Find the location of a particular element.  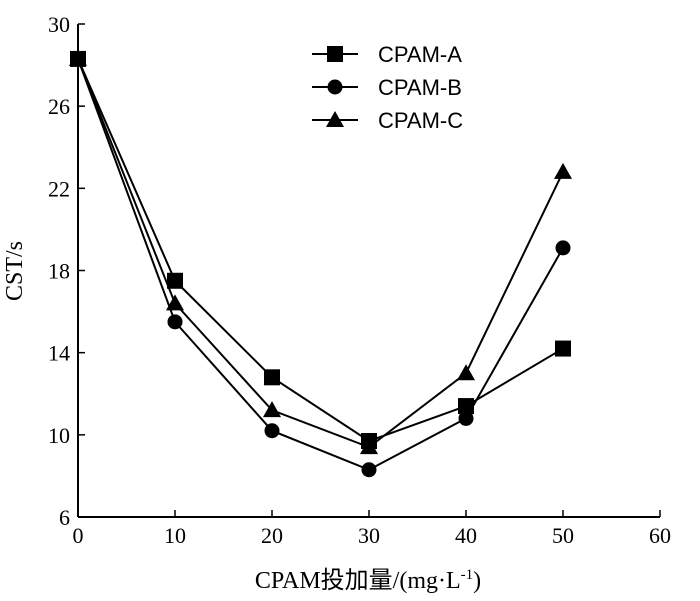

legend-marker-cpam-b is located at coordinates (335, 87).